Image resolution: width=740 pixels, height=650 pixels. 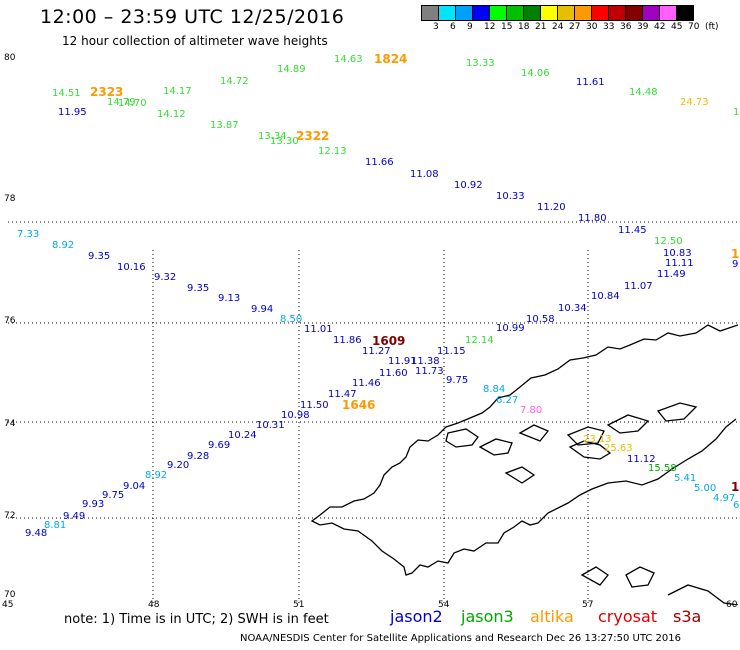 What do you see at coordinates (177, 91) in the screenshot?
I see `wave-height-label: 14.17` at bounding box center [177, 91].